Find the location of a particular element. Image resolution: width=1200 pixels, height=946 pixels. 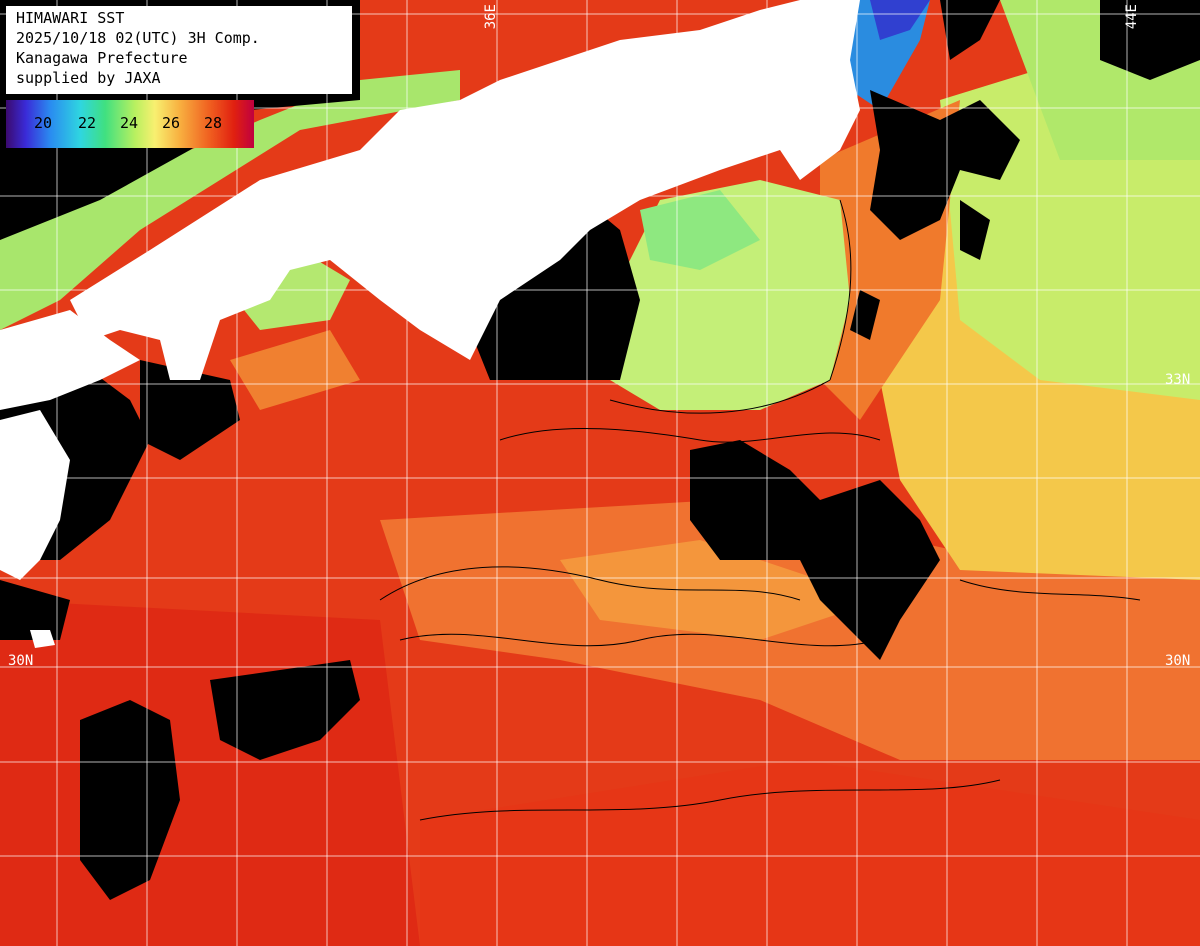

cloud-southwest is located at coordinates (35, 610).